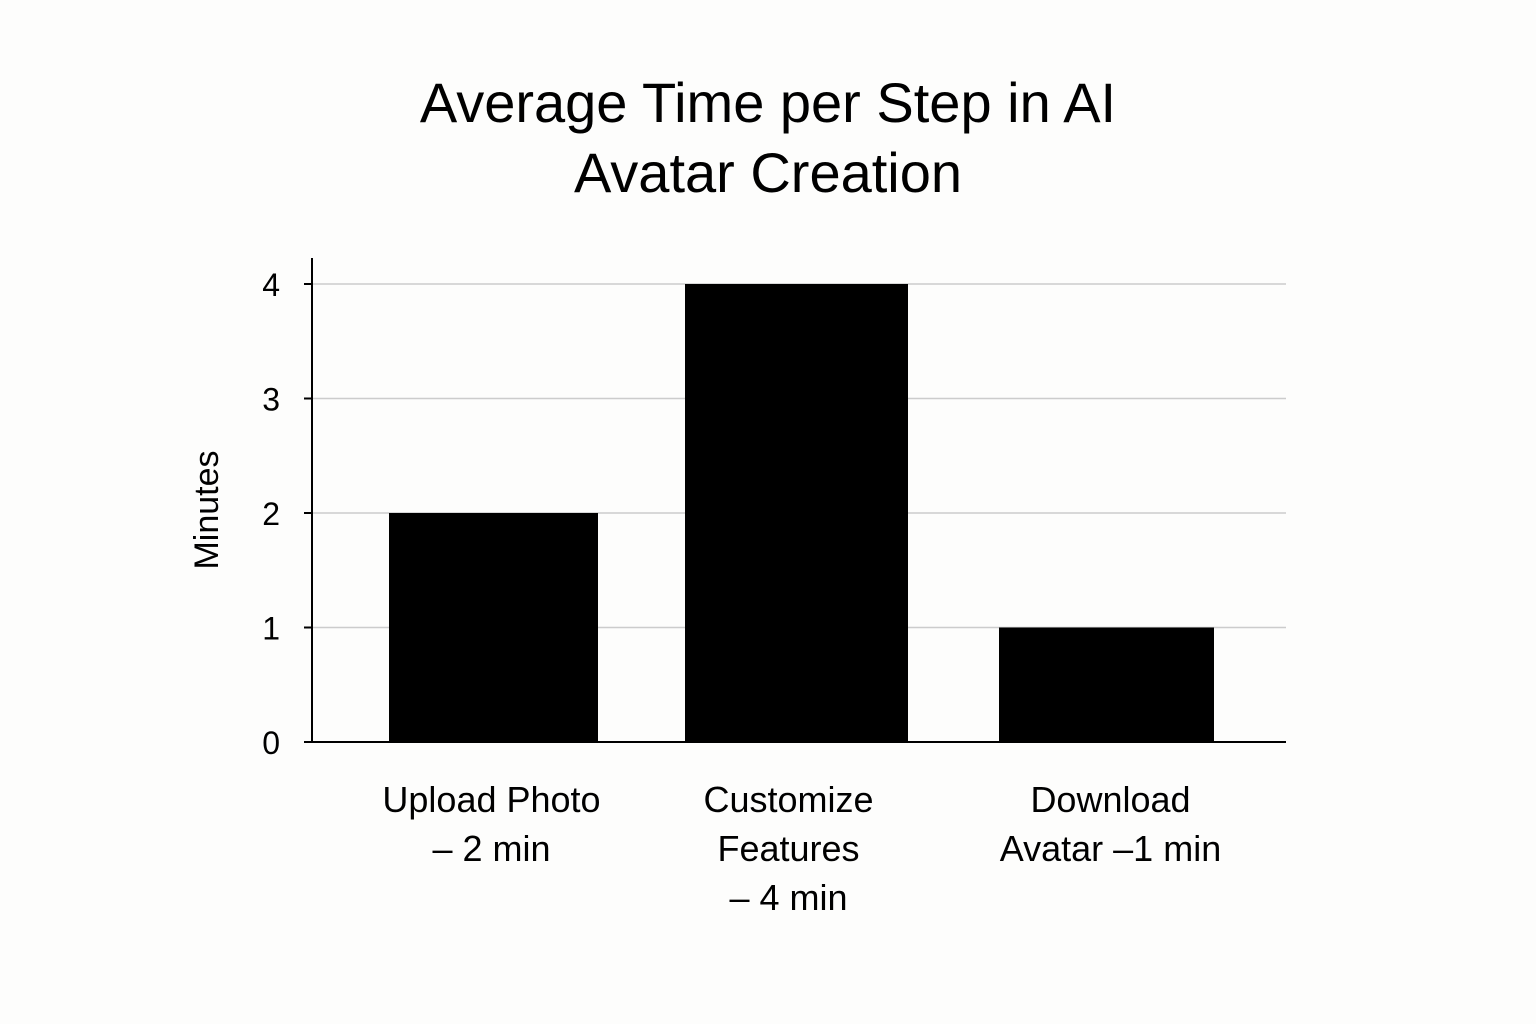  What do you see at coordinates (788, 897) in the screenshot?
I see `x-category-label-2-line-3: – 4 min` at bounding box center [788, 897].